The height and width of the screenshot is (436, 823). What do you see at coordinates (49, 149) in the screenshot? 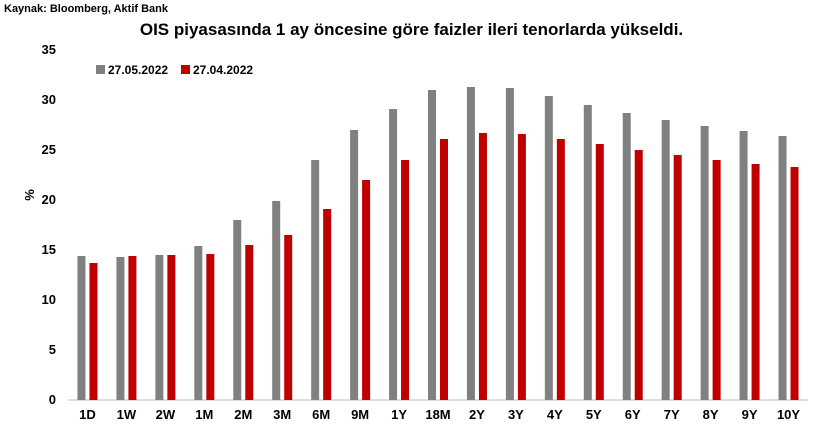
I see `y-tick-label: 25` at bounding box center [49, 149].